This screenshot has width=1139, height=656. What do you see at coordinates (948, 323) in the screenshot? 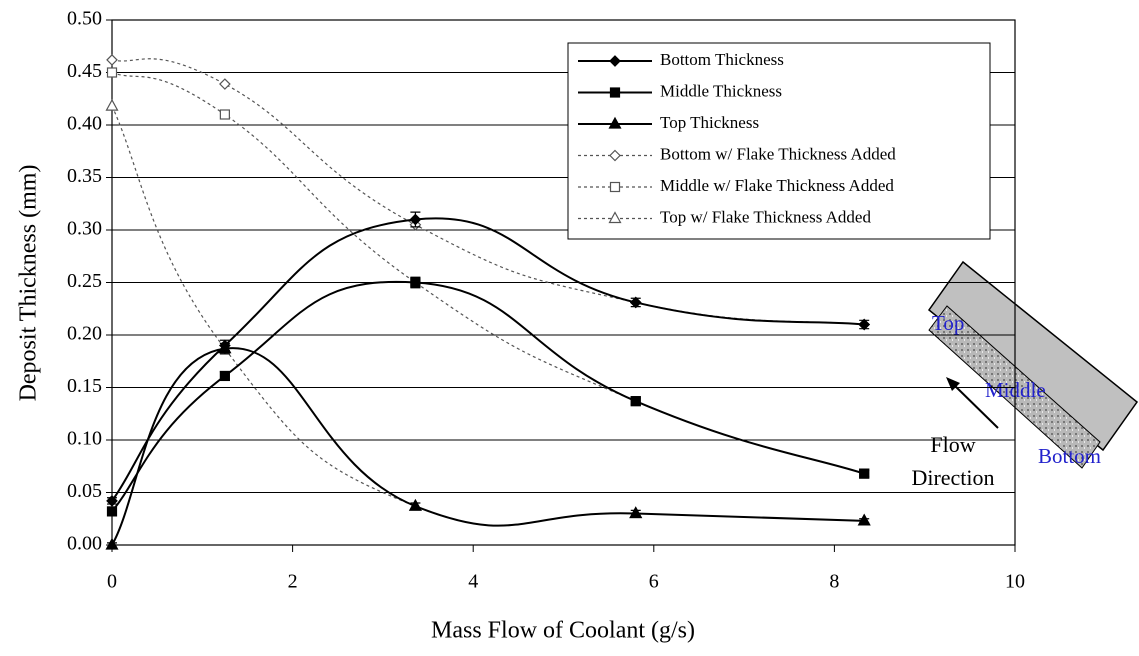
I see `top-label: Top` at bounding box center [948, 323].